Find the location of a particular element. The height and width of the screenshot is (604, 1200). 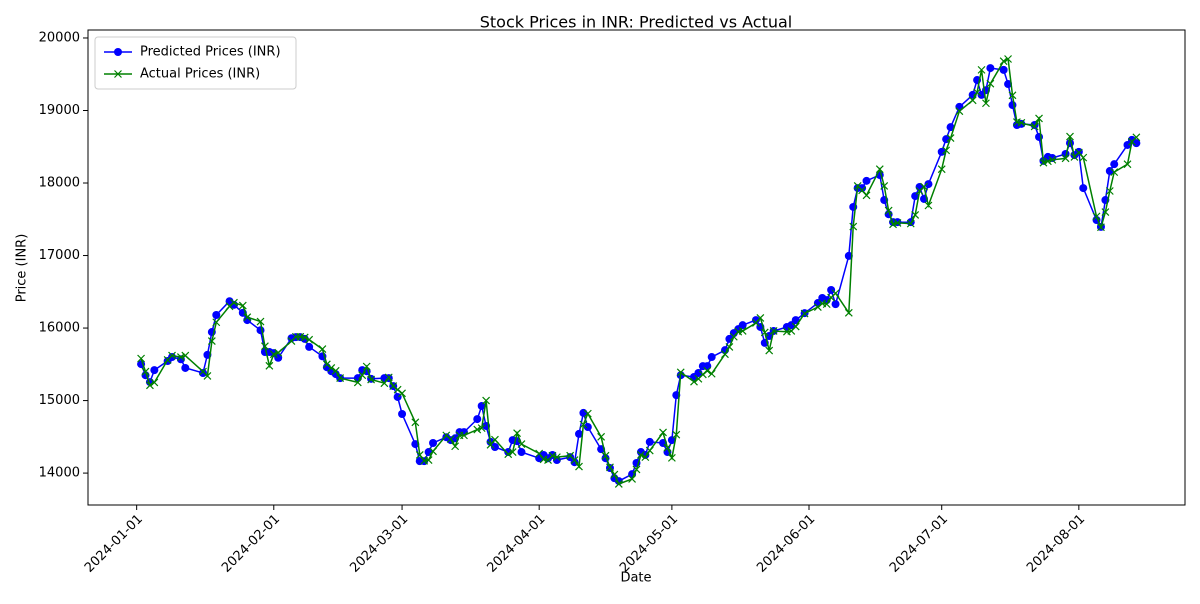

legend-box is located at coordinates (195, 63).